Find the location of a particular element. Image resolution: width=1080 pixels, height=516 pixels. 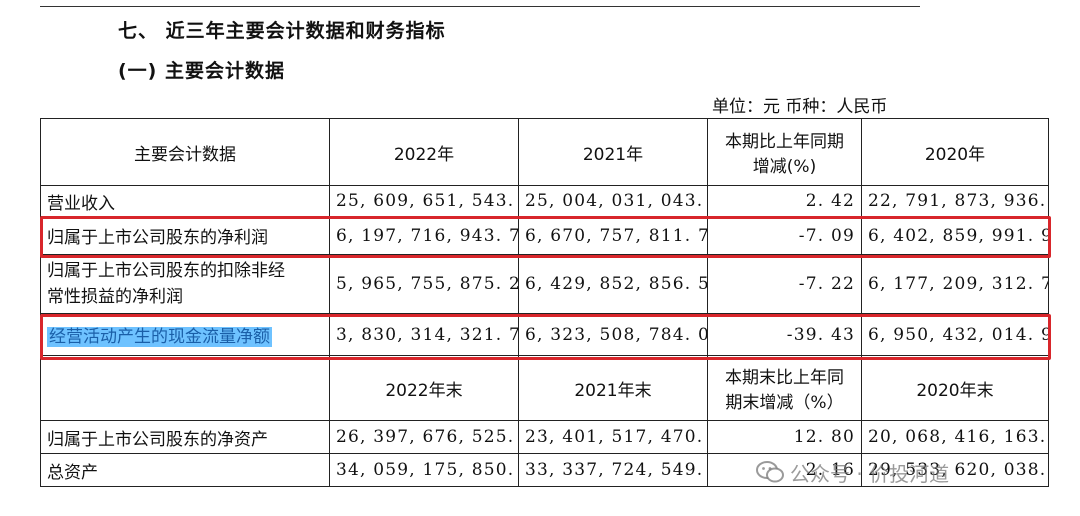

header-change-yearend: 本期末比上年同 期末增减（%） is located at coordinates (784, 388).